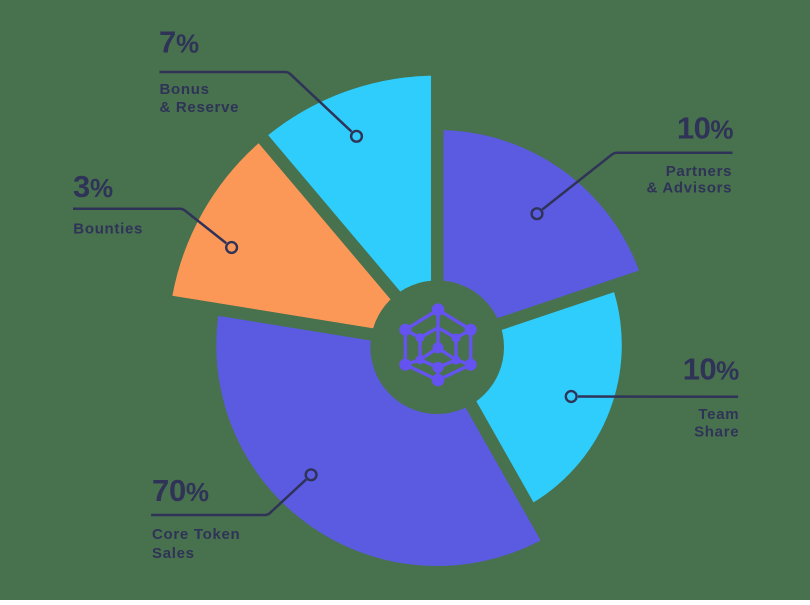 The height and width of the screenshot is (605, 810). I want to click on svg-text: & Reserve, so click(200, 107).